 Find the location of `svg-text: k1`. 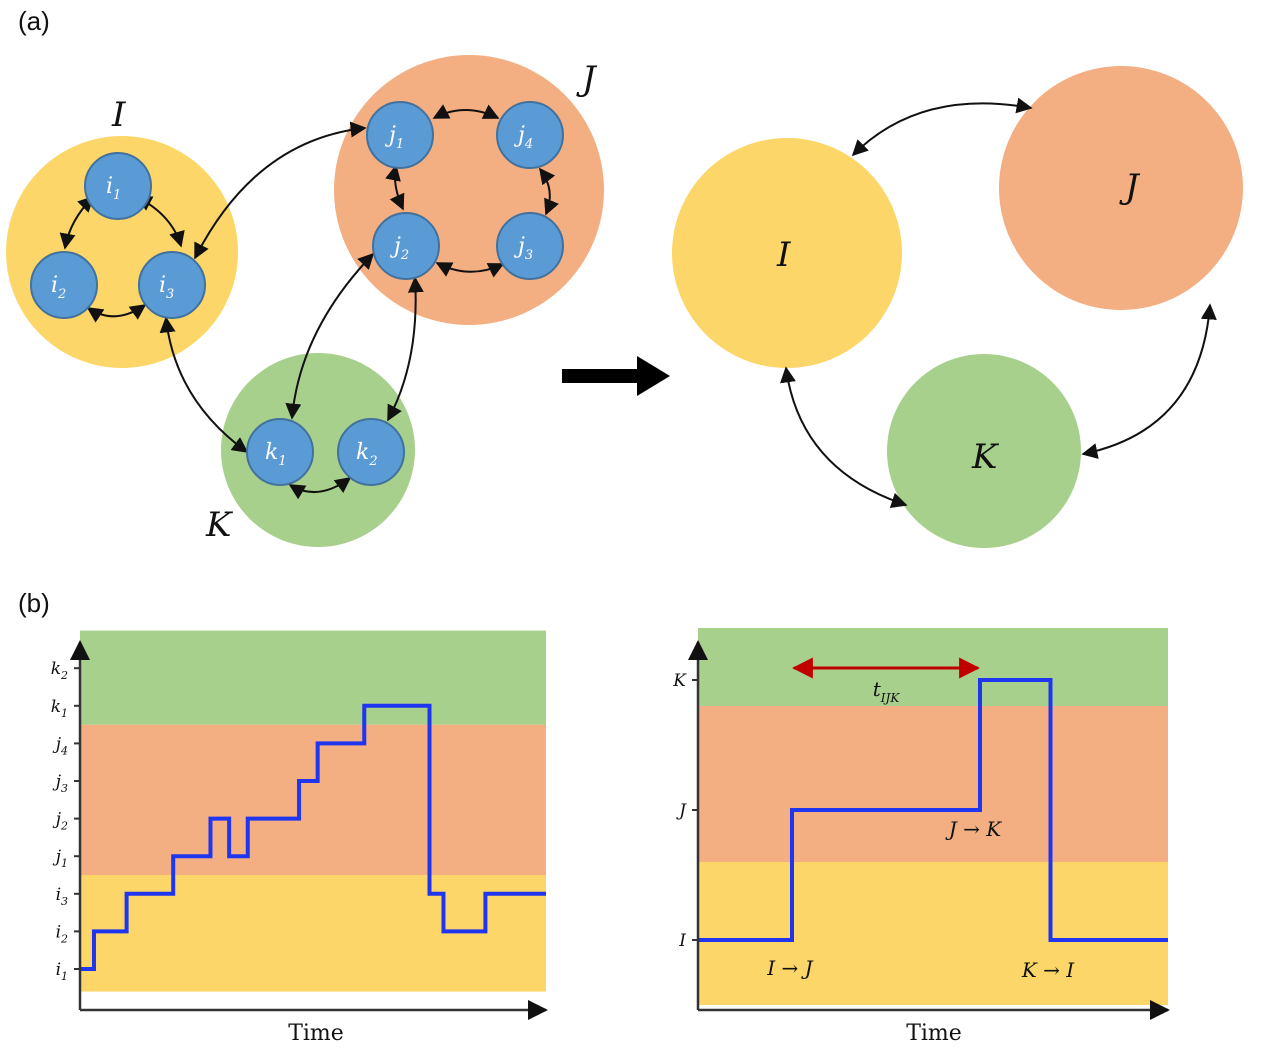

svg-text: k1 is located at coordinates (276, 454).